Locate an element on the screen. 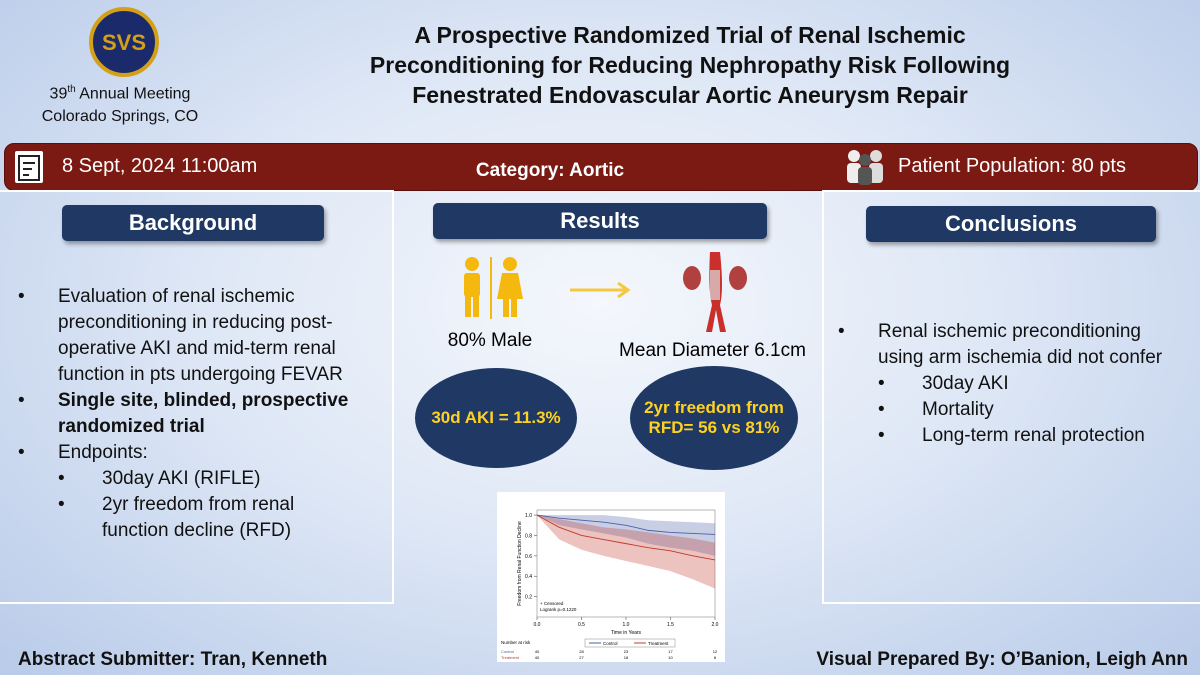 The image size is (1200, 675). y-tick-label: 0.2 is located at coordinates (528, 598).